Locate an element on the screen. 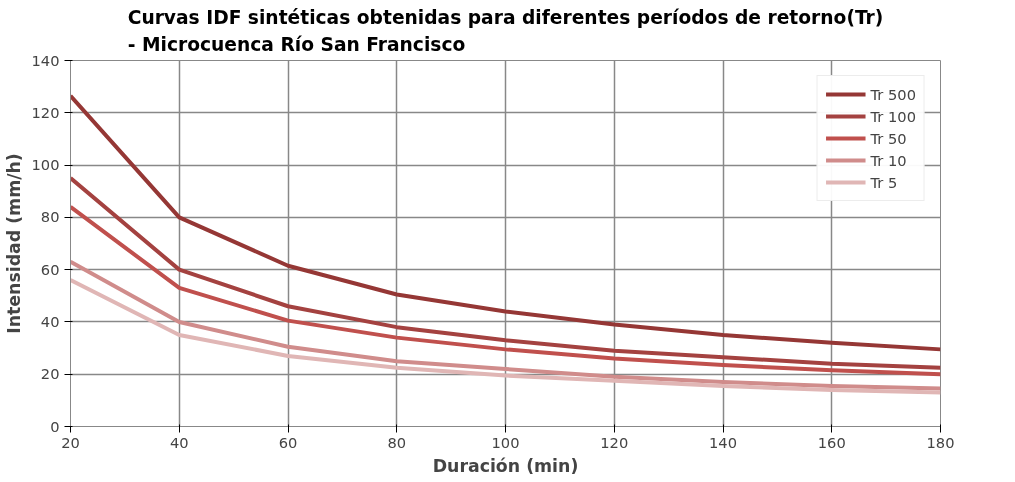  y-tick-label: 40 is located at coordinates (50, 321).